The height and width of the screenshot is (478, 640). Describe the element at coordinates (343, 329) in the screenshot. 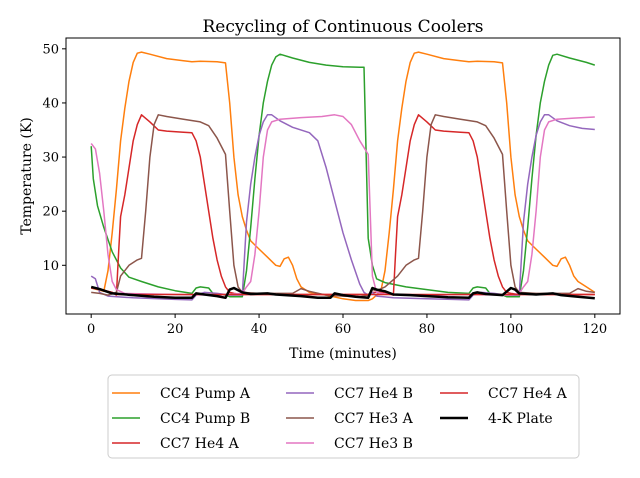

I see `x-tick-label: 60` at that location.